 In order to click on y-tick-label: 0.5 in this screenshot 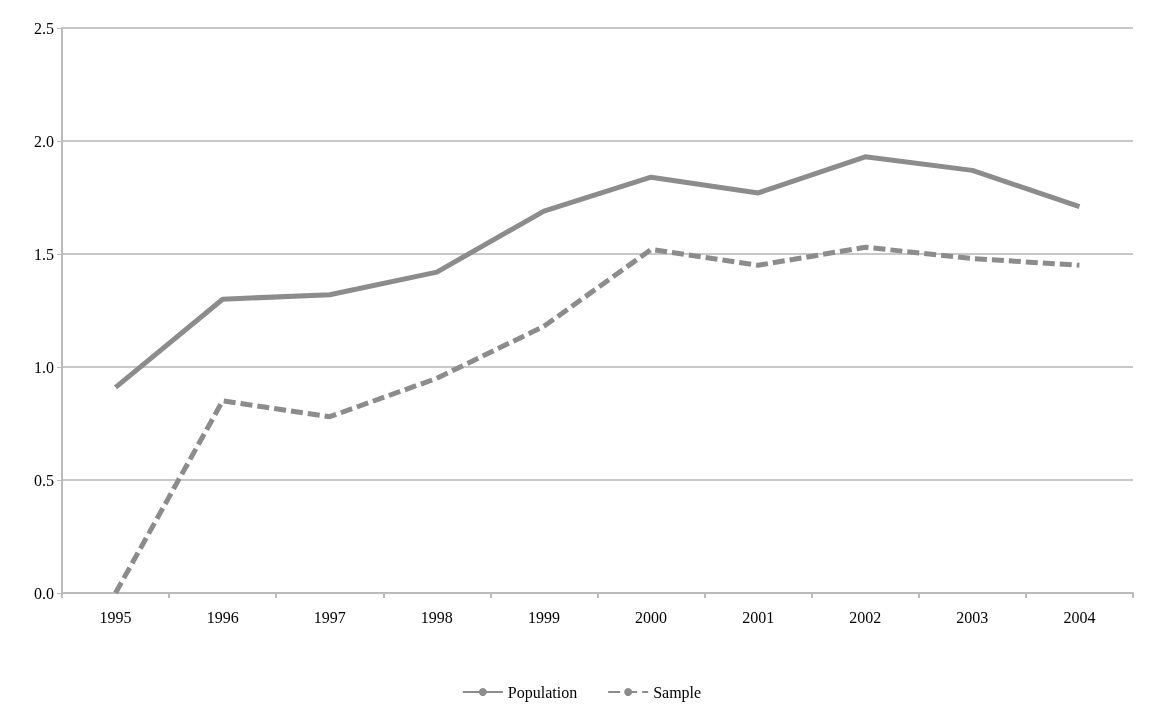, I will do `click(44, 480)`.